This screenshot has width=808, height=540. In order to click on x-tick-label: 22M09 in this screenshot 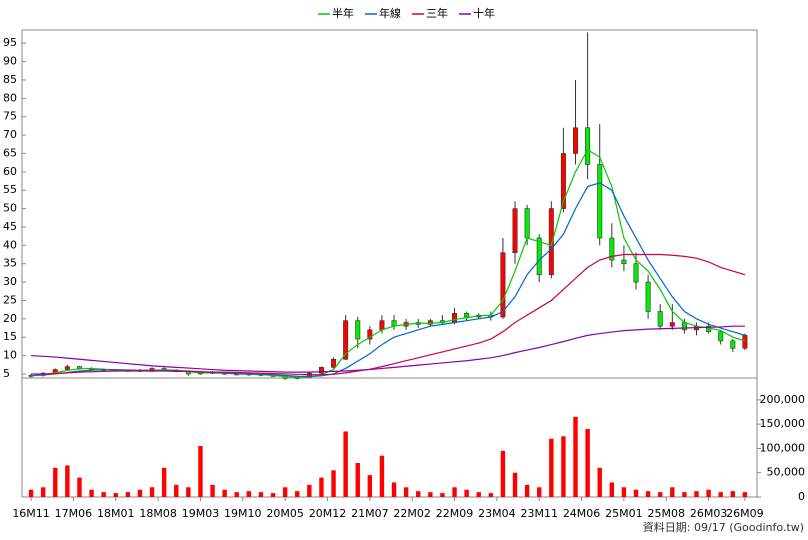, I will do `click(455, 513)`.